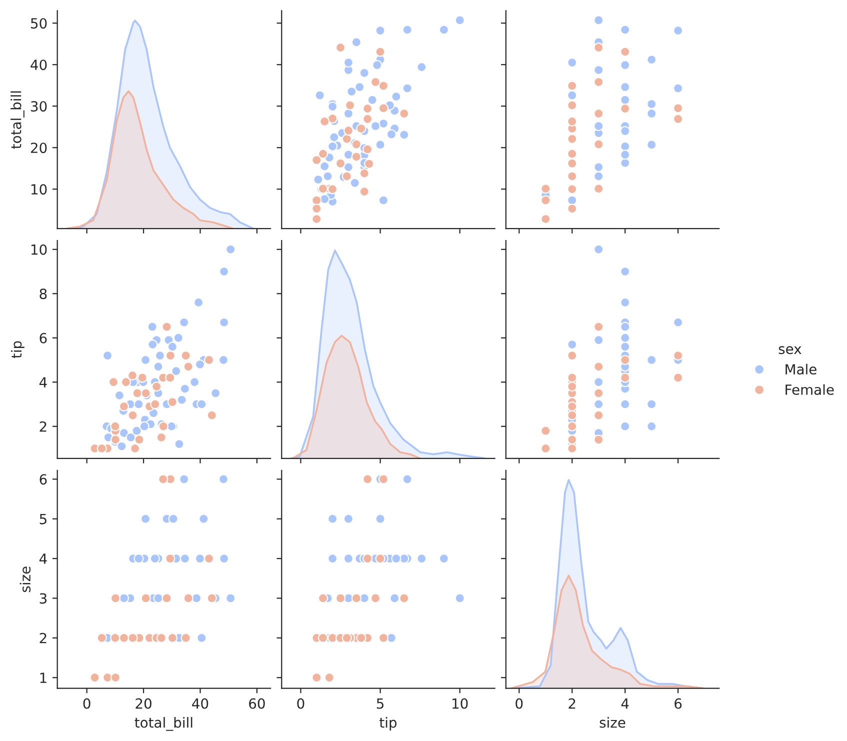 The image size is (847, 741). What do you see at coordinates (200, 703) in the screenshot?
I see `x-tick-label: 40` at bounding box center [200, 703].